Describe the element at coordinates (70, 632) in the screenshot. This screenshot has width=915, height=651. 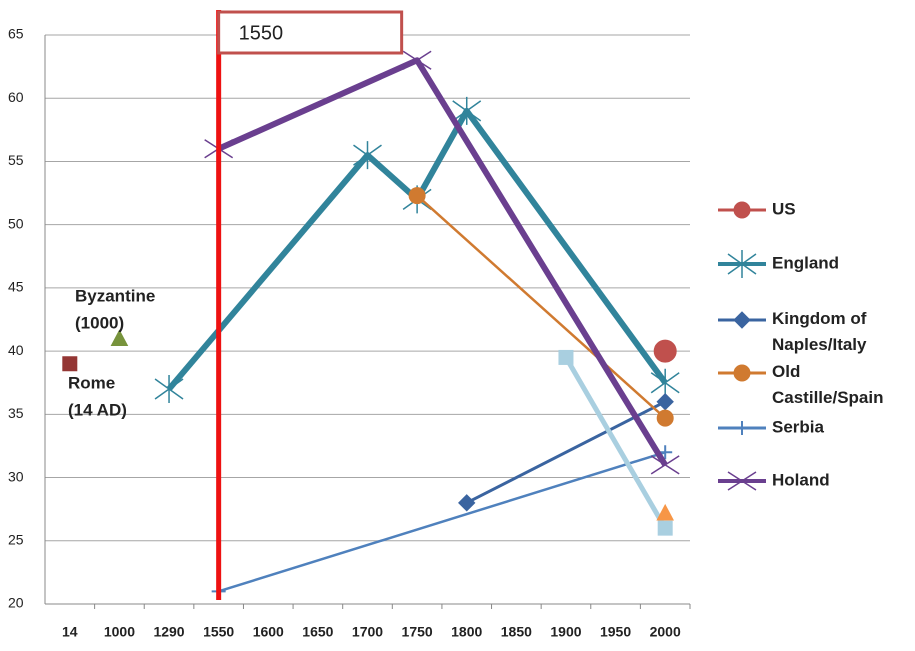
I see `x-tick-label: 14` at that location.